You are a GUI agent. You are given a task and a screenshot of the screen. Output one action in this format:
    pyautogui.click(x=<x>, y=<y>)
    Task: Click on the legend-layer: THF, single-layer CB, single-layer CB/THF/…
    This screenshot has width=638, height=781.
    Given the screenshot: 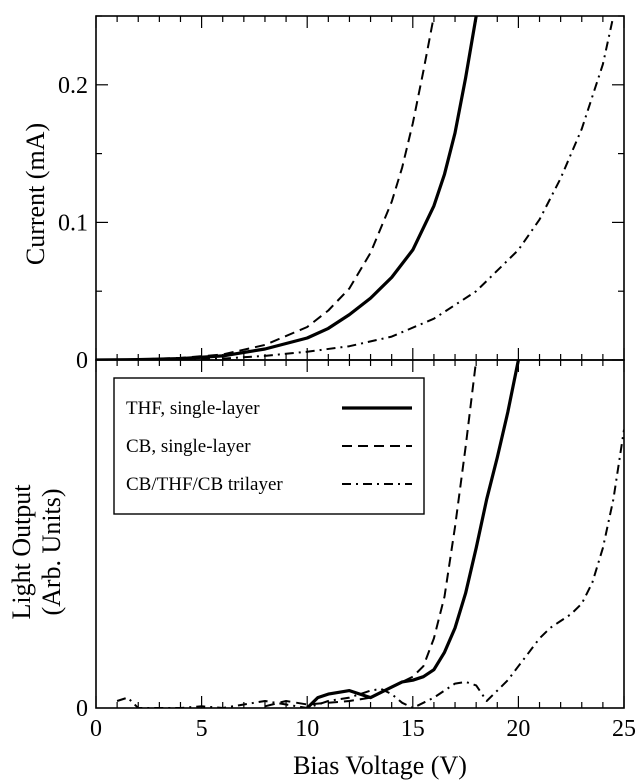 What is the action you would take?
    pyautogui.click(x=269, y=446)
    